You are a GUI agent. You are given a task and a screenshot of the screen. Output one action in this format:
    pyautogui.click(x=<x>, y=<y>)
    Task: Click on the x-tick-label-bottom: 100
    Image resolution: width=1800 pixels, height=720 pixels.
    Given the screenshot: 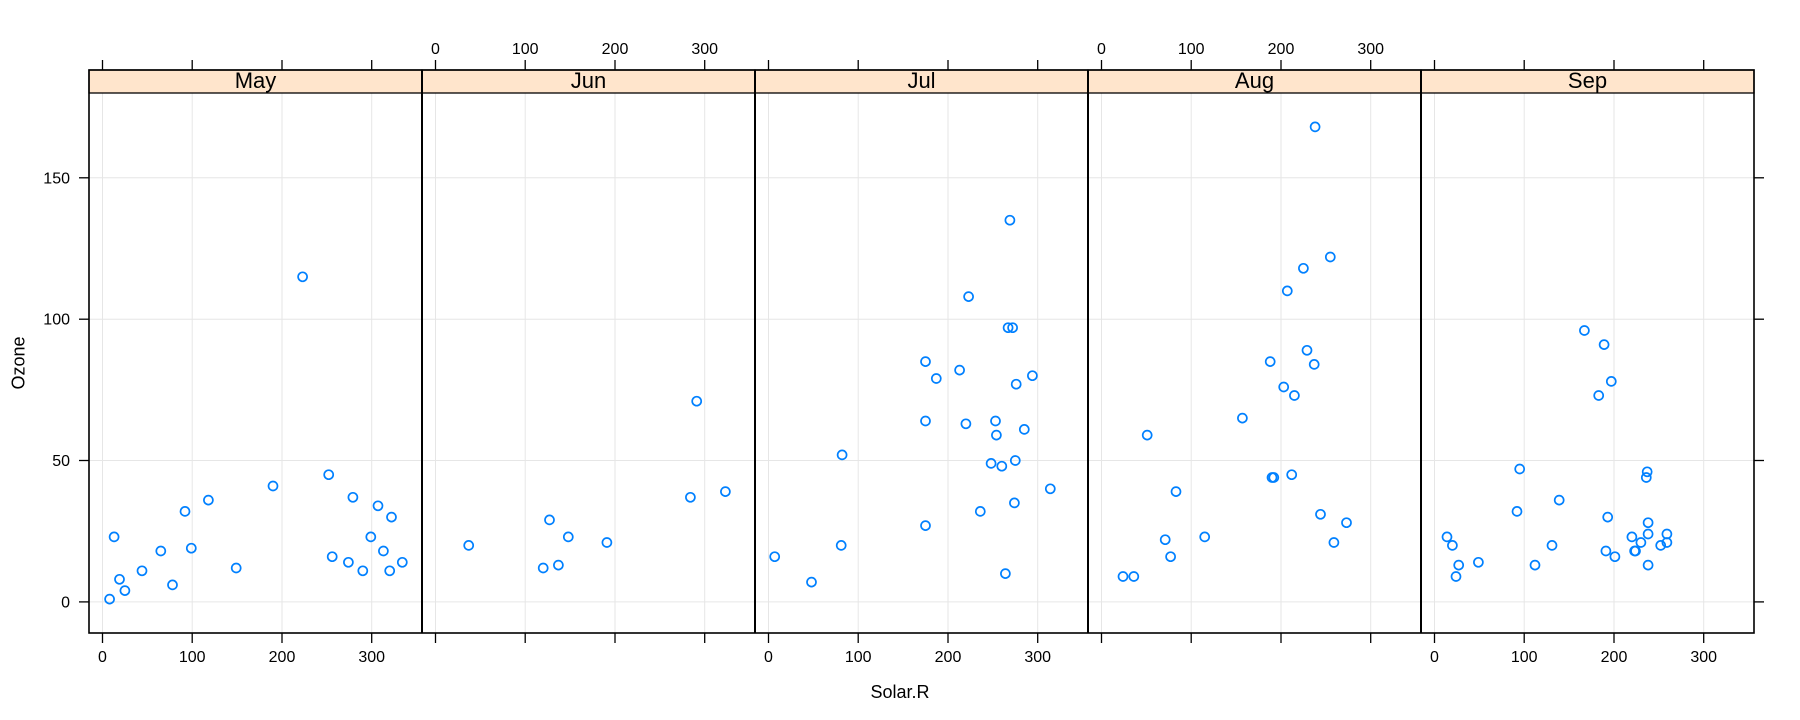 What is the action you would take?
    pyautogui.click(x=192, y=657)
    